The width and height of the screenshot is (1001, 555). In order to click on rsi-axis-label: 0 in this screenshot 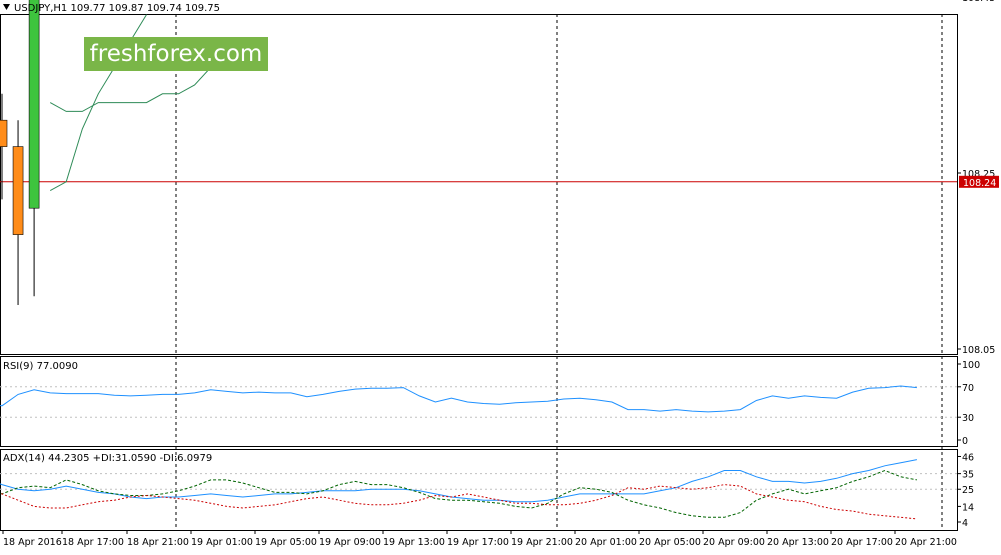, I will do `click(965, 441)`.